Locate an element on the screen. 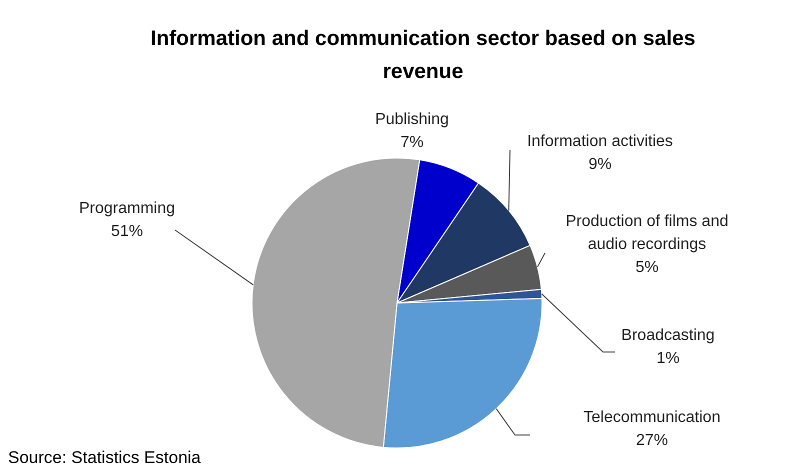  data-label: 7% is located at coordinates (412, 142).